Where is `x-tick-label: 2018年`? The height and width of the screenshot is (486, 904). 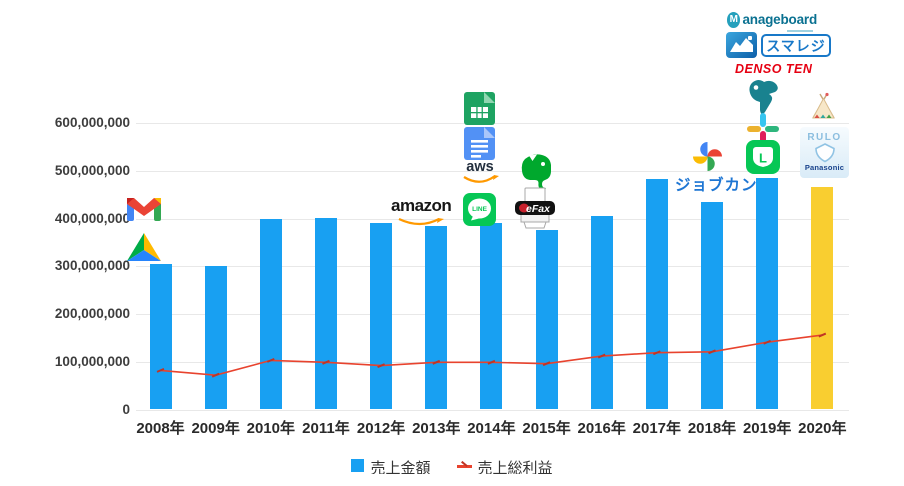
x-tick-label: 2018年 is located at coordinates (712, 428).